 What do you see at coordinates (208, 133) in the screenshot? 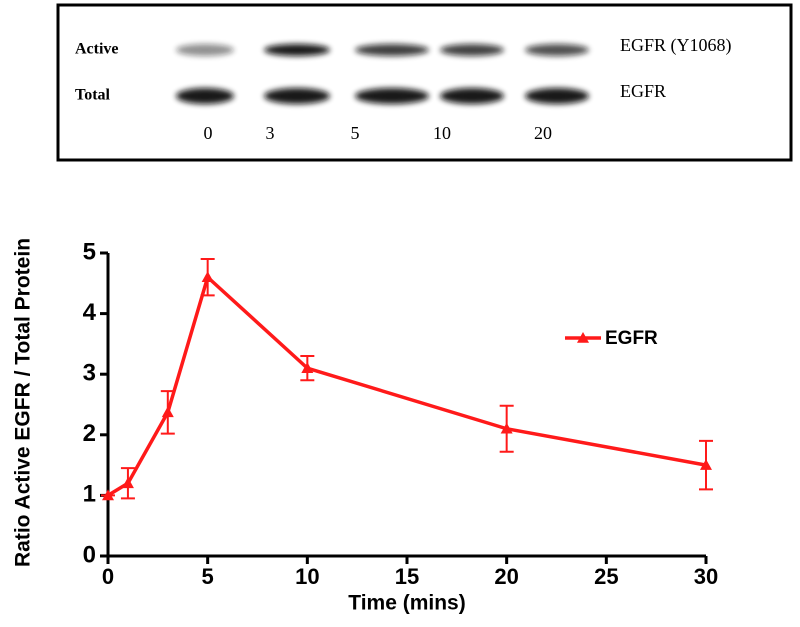
I see `lane-label: 0` at bounding box center [208, 133].